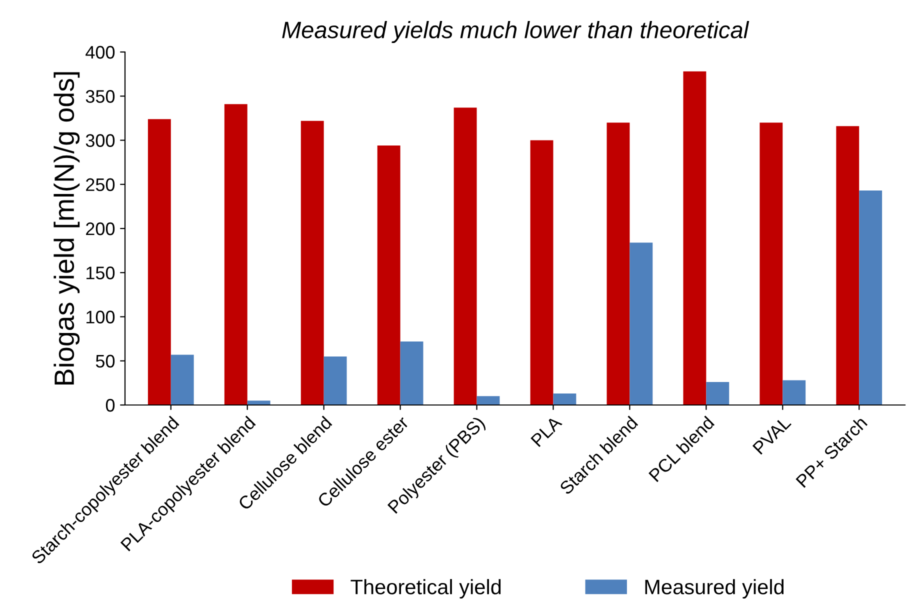  Describe the element at coordinates (516, 32) in the screenshot. I see `chart-title: Measured yields much lower than theoretical` at that location.